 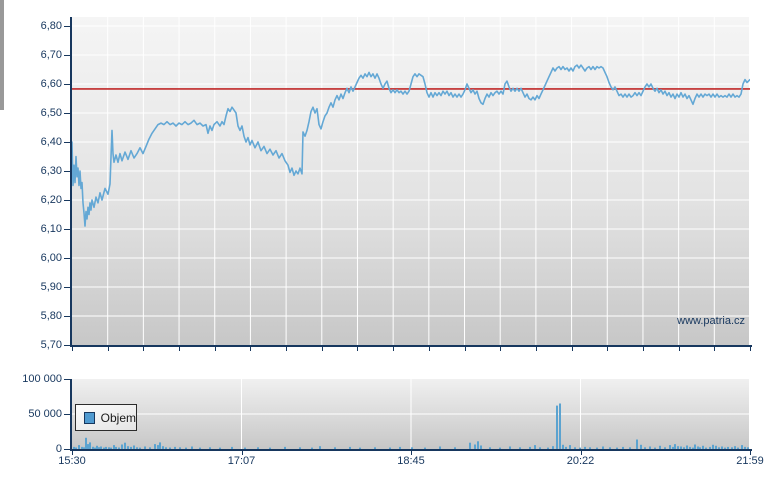 What do you see at coordinates (51, 229) in the screenshot?
I see `price-y-tick-label: 6,10` at bounding box center [51, 229].